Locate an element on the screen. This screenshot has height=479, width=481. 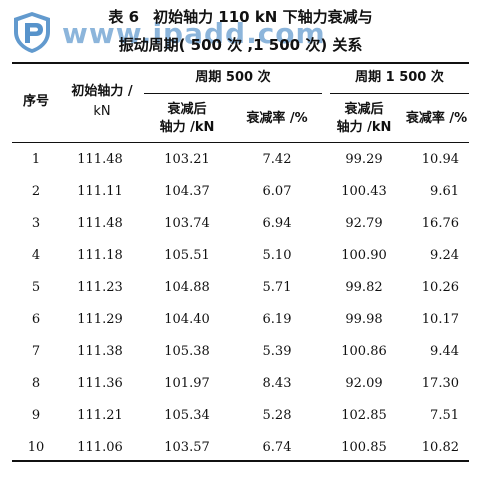
cell-index: 8 is located at coordinates (36, 383).